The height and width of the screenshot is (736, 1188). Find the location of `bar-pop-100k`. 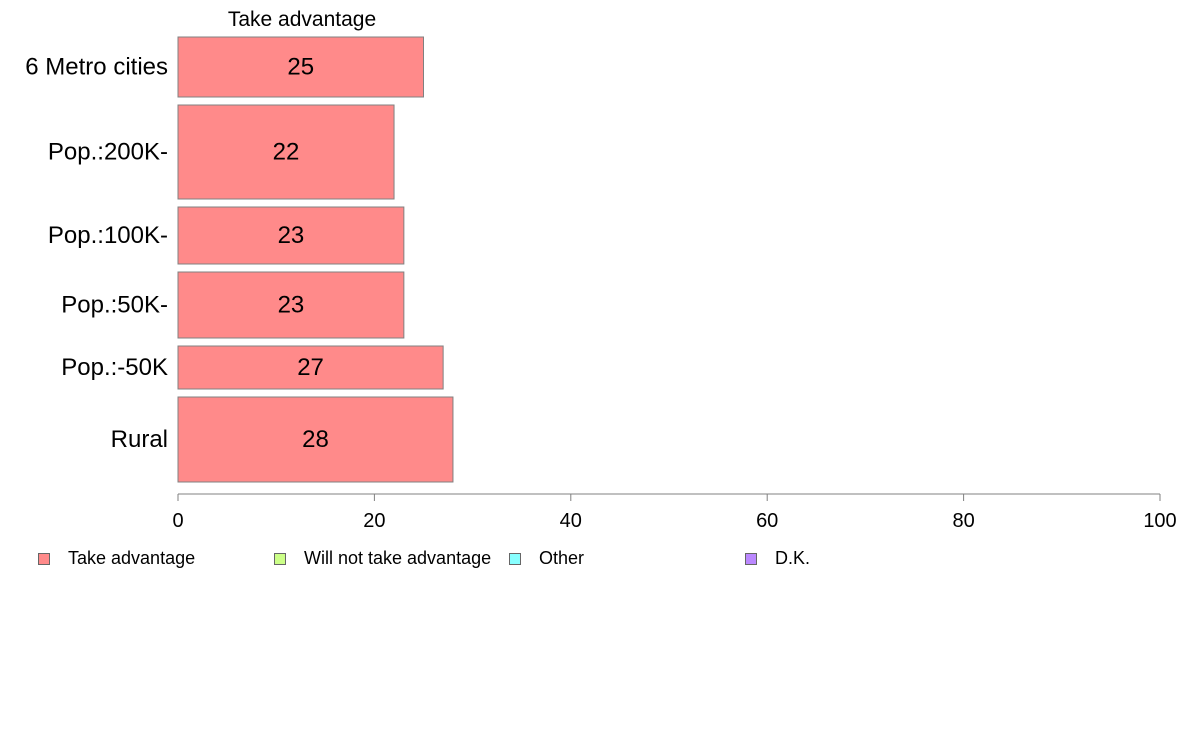

bar-pop-100k is located at coordinates (291, 235).